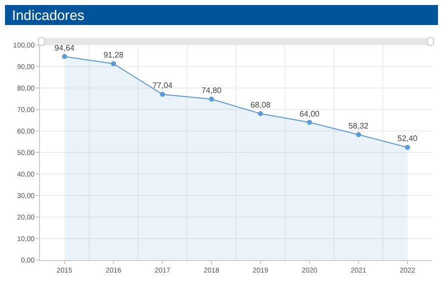 The image size is (444, 282). Describe the element at coordinates (407, 139) in the screenshot. I see `data-label: 52,40` at that location.